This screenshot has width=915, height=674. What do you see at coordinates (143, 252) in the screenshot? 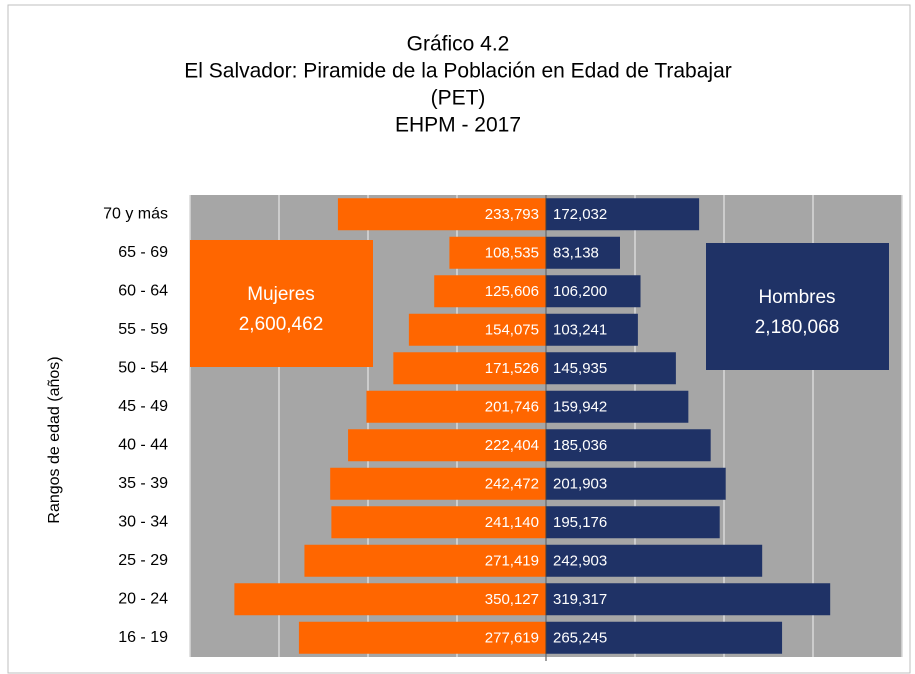
I see `y-tick-label: 65 - 69` at bounding box center [143, 252].